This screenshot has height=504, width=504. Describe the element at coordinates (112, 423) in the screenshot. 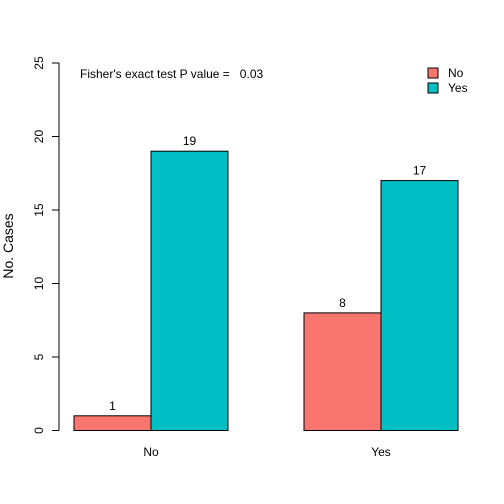

I see `bar-no-no` at that location.